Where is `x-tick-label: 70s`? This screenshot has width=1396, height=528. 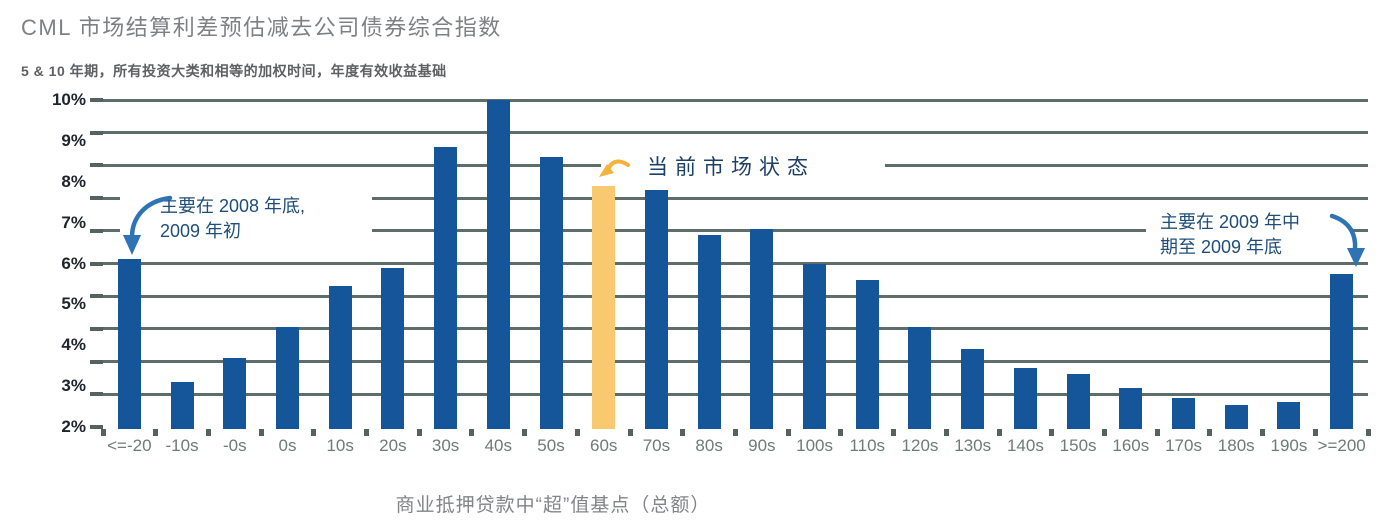
x-tick-label: 70s is located at coordinates (656, 445).